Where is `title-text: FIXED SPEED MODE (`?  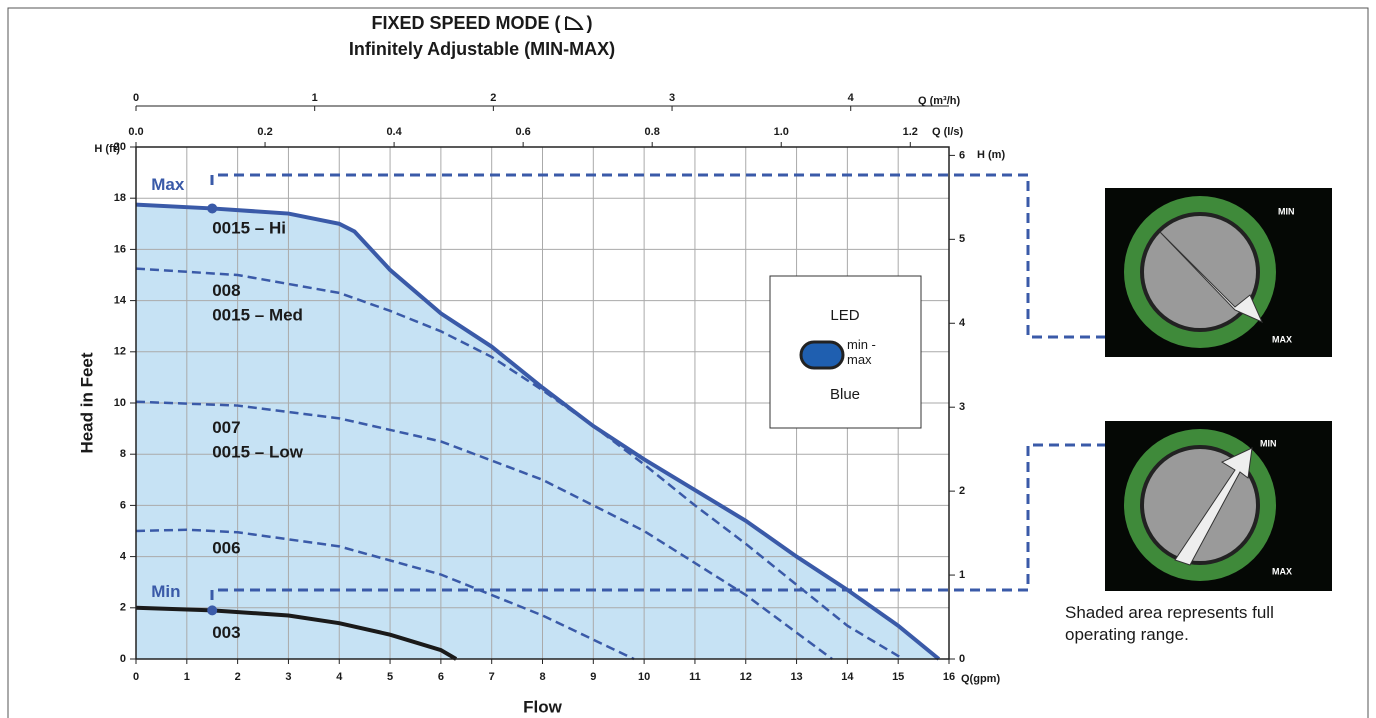 title-text: FIXED SPEED MODE ( is located at coordinates (466, 23).